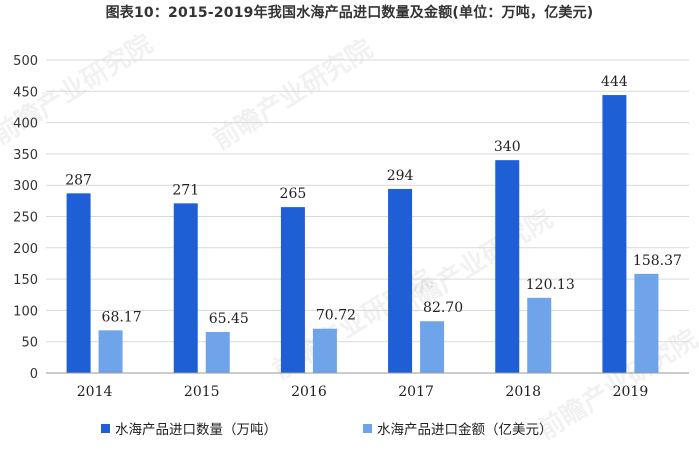 The width and height of the screenshot is (699, 458). I want to click on legend-label: 水海产品进口数量（万吨）, so click(196, 430).